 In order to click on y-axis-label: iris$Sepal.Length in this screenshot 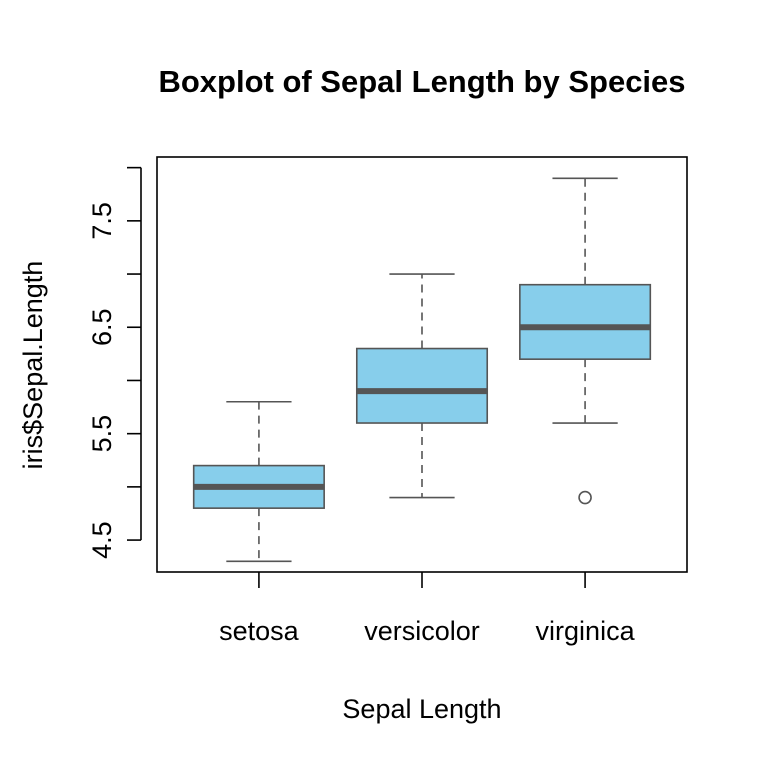, I will do `click(33, 365)`.